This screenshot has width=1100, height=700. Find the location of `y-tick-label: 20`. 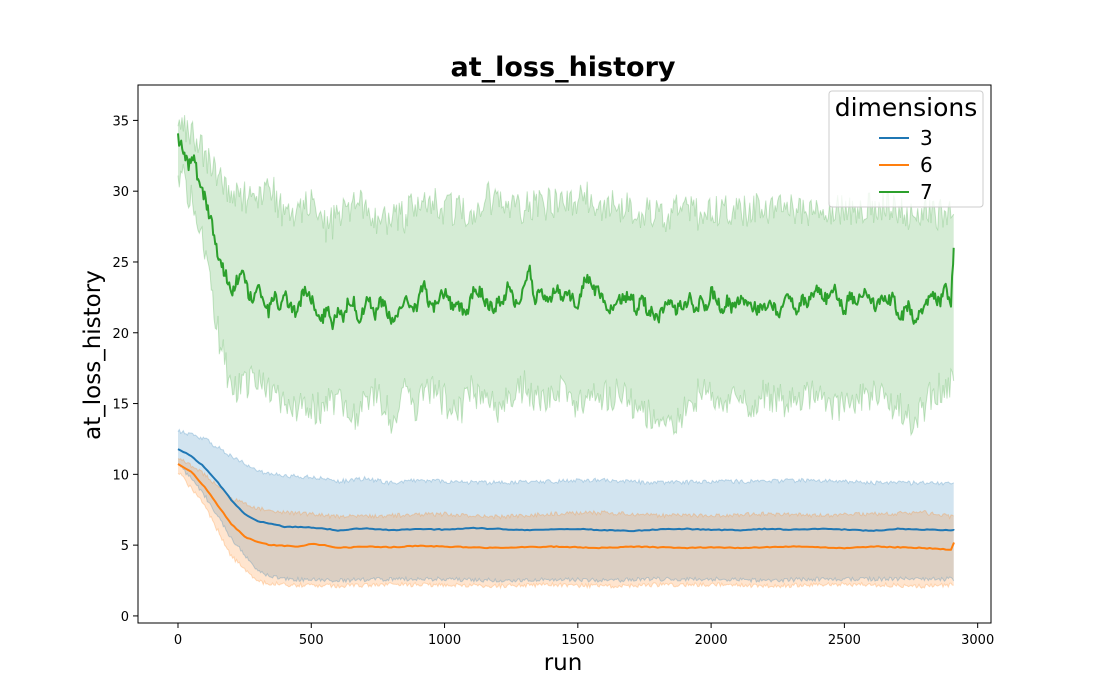

y-tick-label: 20 is located at coordinates (120, 334).